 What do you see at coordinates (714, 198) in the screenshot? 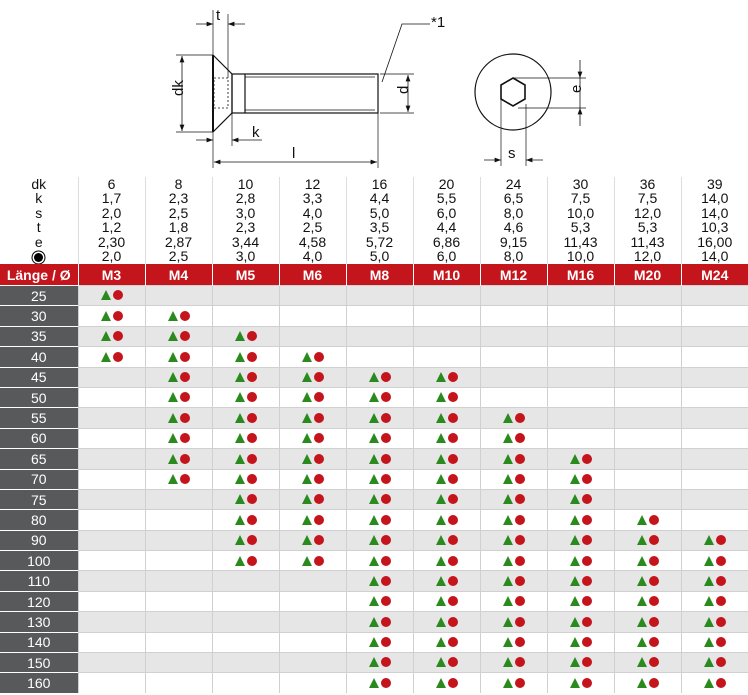
I see `dimension-value: 14,0` at bounding box center [714, 198].